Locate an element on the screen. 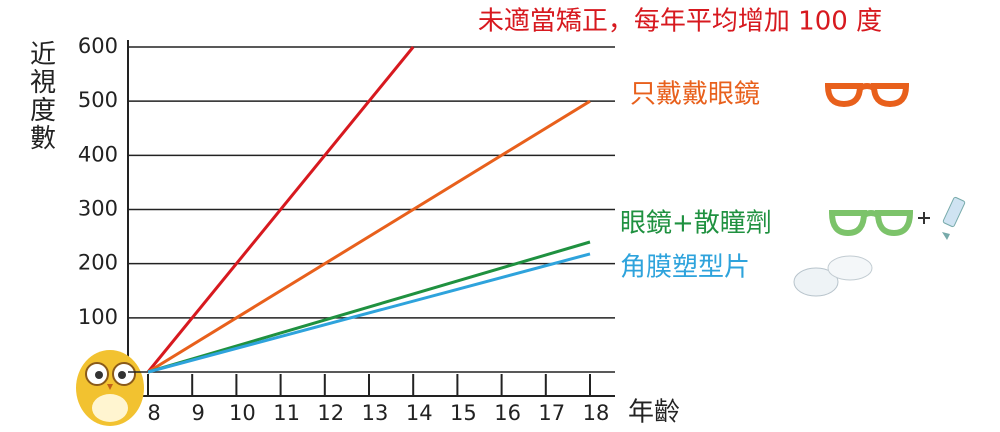  y-axis-title: 近視度數 is located at coordinates (41, 96).